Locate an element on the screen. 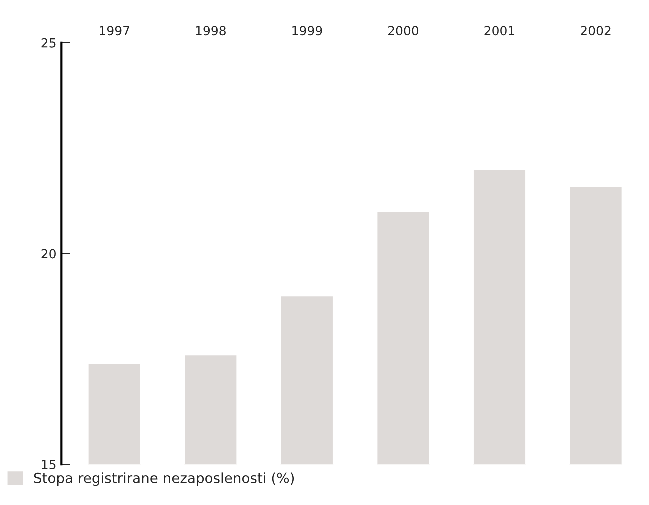 This screenshot has height=505, width=649. x-tick-label: 2002 is located at coordinates (596, 31).